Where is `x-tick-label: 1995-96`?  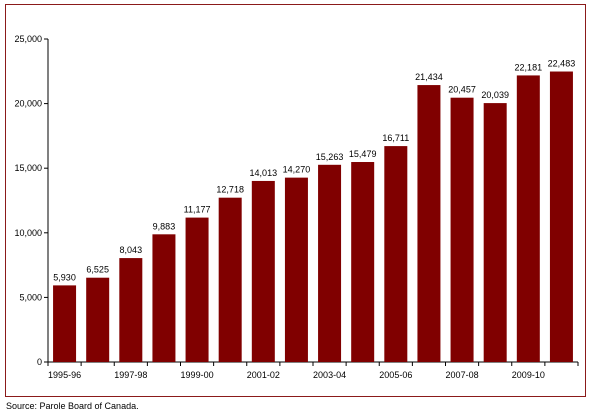
x-tick-label: 1995-96 is located at coordinates (64, 375).